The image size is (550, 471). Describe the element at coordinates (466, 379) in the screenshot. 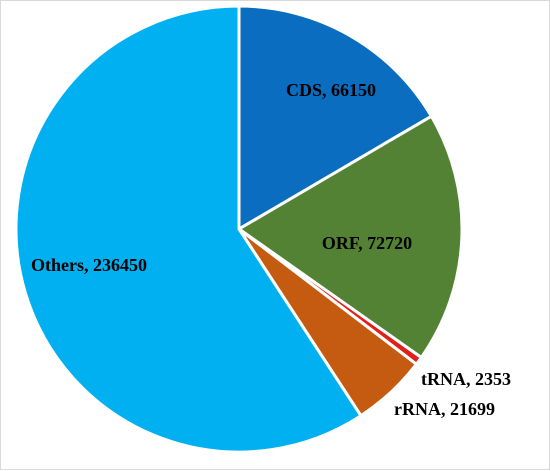

I see `pie-label-trna: tRNA, 2353` at that location.